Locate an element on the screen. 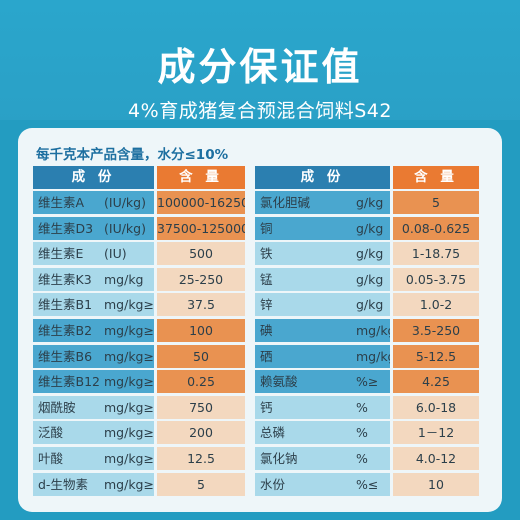 This screenshot has width=520, height=520. ingredient-value: 0.25 is located at coordinates (201, 382).